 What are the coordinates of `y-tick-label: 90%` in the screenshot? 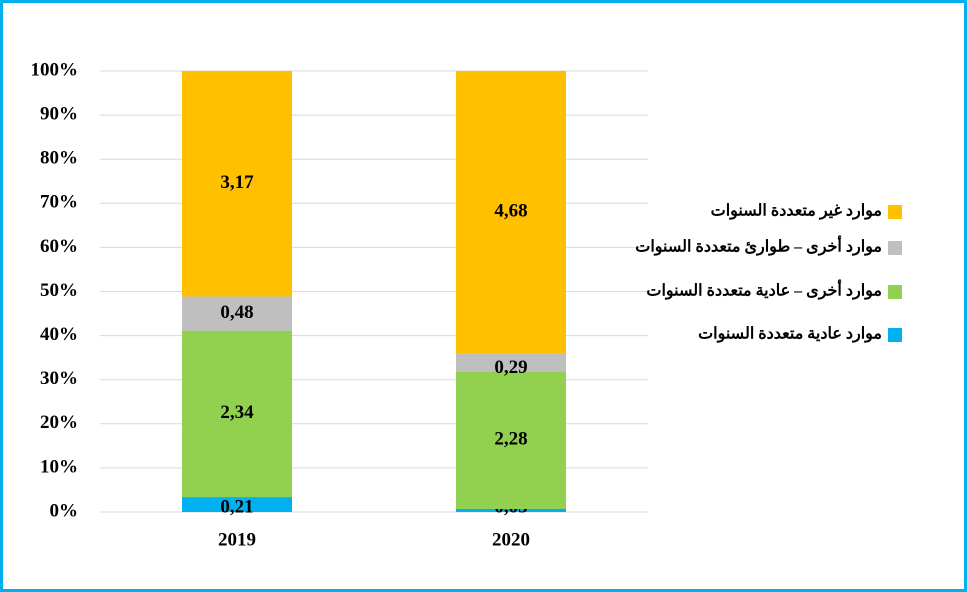 It's located at (59, 113).